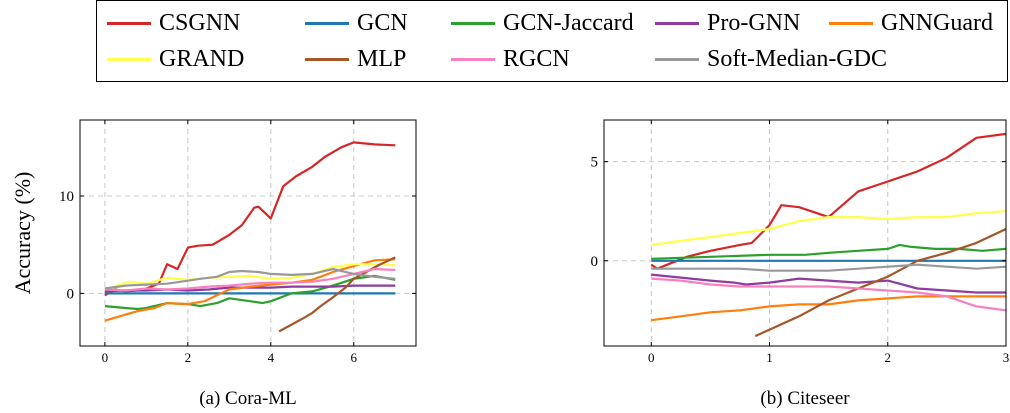 The width and height of the screenshot is (1010, 413). What do you see at coordinates (354, 357) in the screenshot?
I see `x-tick-label: 6` at bounding box center [354, 357].